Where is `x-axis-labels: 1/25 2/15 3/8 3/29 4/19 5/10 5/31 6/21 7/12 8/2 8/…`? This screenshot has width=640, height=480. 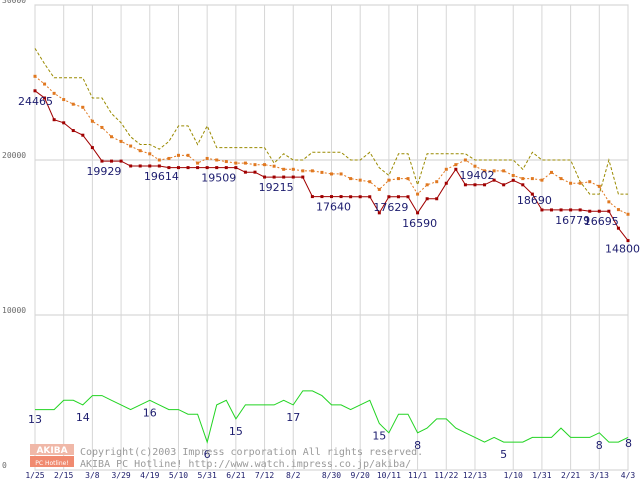
x-axis-labels: 1/25 2/15 3/8 3/29 4/19 5/10 5/31 6/21 7/12 8/2 8/… is located at coordinates (330, 475).